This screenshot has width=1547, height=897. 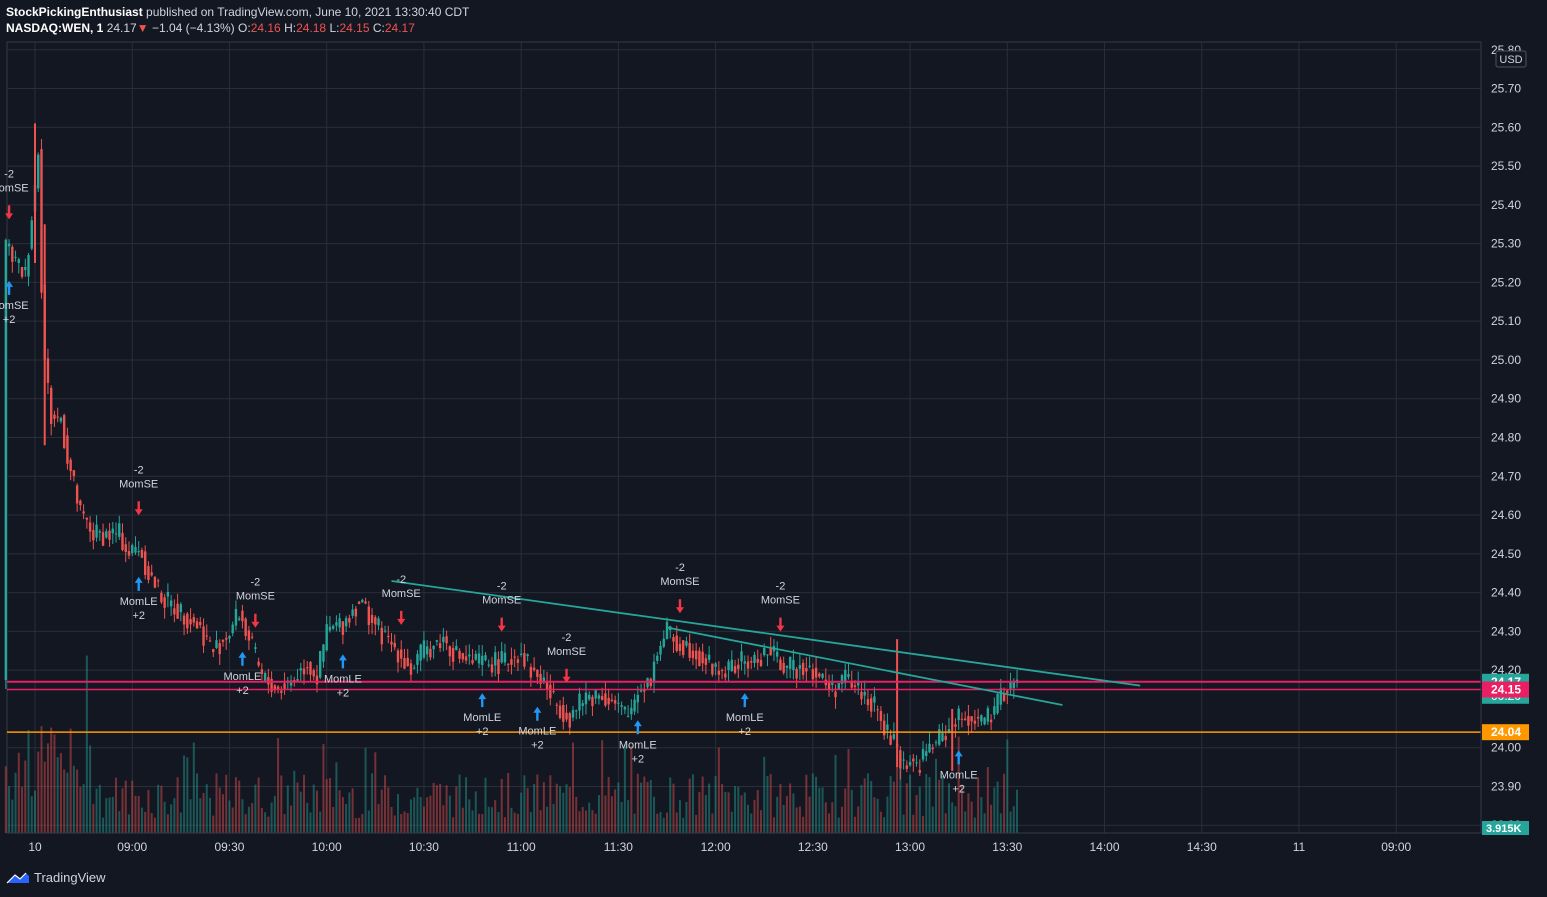 I want to click on symbol-label: NASDAQ:WEN, 1, so click(x=55, y=28).